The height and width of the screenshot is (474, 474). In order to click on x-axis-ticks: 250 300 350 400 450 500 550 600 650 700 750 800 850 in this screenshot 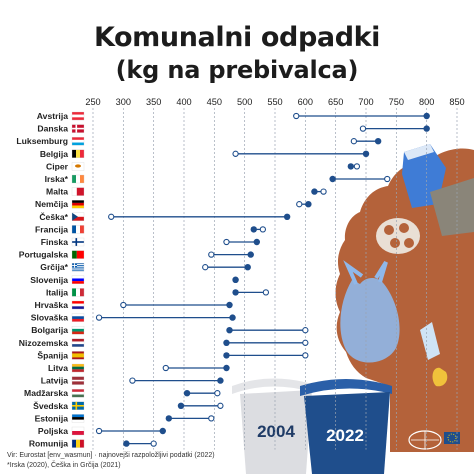, I will do `click(274, 102)`.